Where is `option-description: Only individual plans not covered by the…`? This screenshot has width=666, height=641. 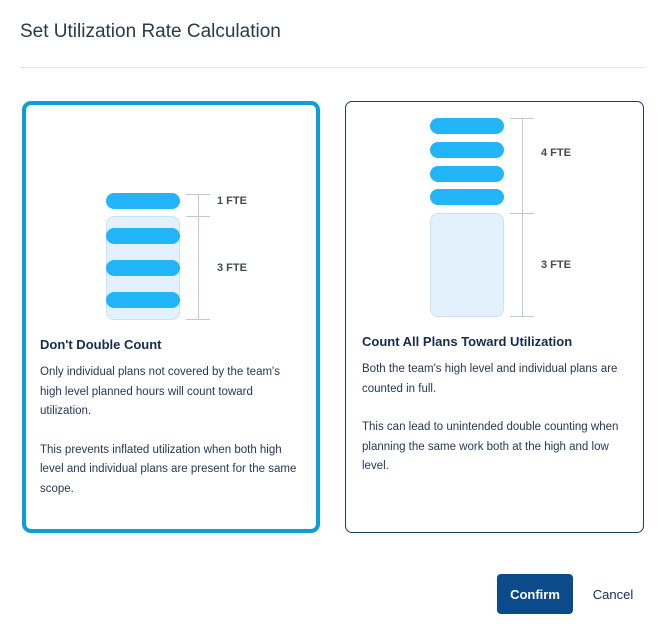 option-description: Only individual plans not covered by the… is located at coordinates (160, 391).